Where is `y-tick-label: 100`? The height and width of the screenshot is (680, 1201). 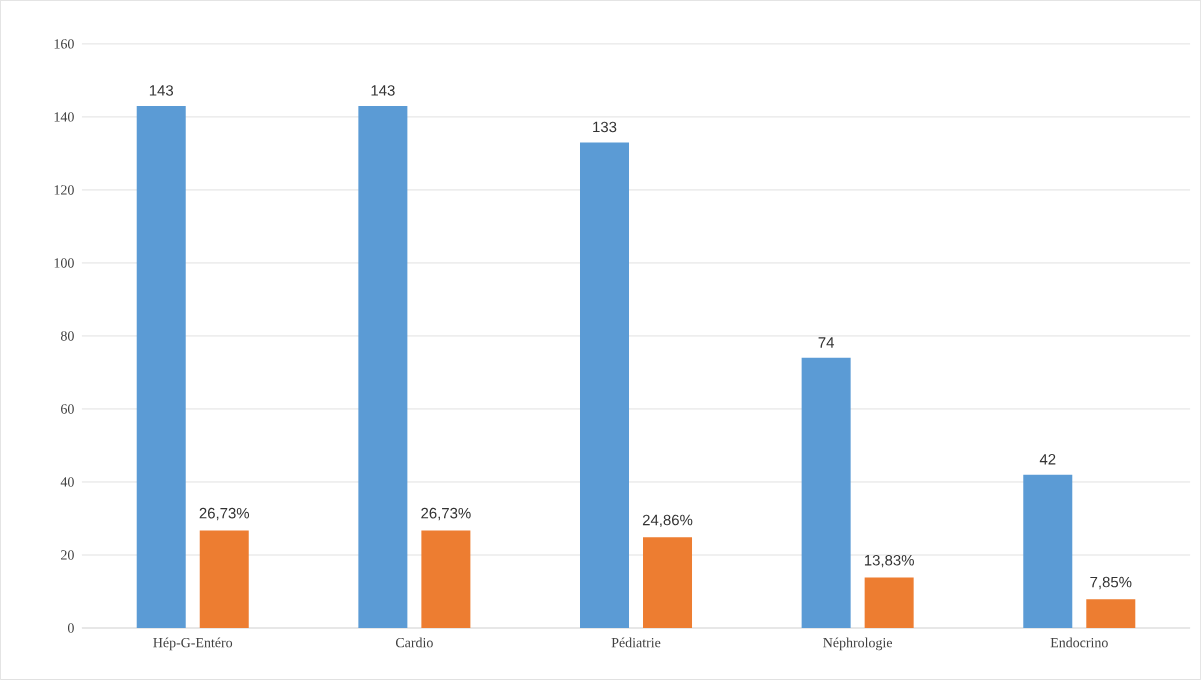
y-tick-label: 100 is located at coordinates (64, 263).